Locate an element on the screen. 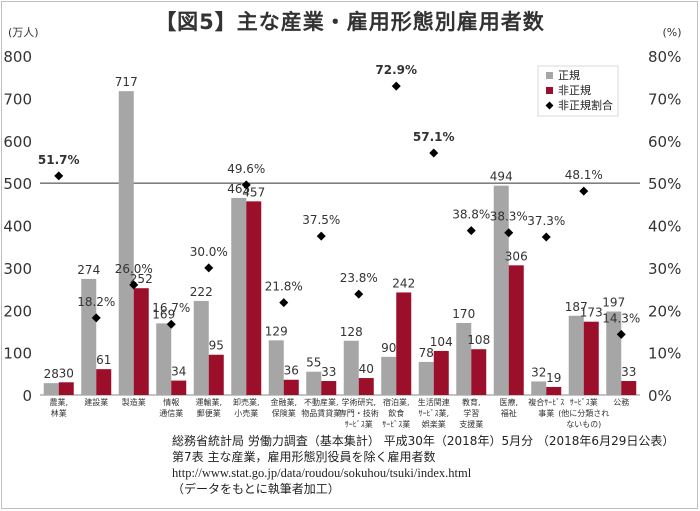 Image resolution: width=700 pixels, height=511 pixels. x-tick-label: 農業, is located at coordinates (58, 402).